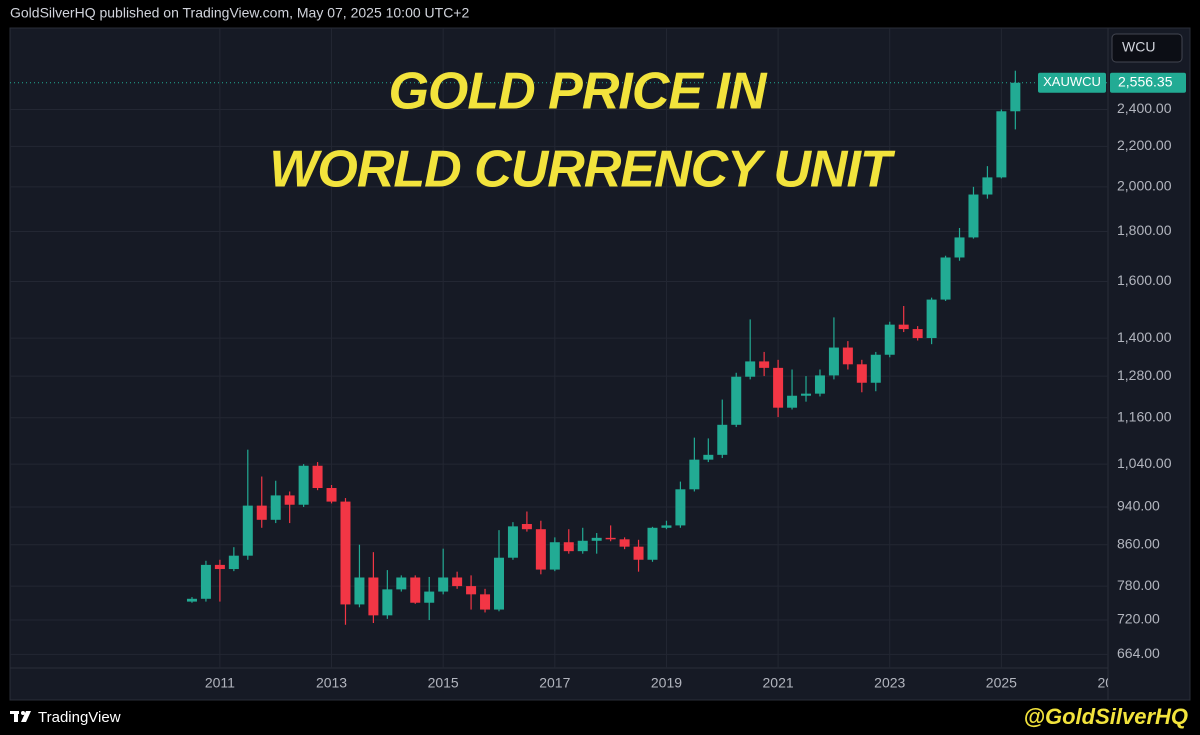  What do you see at coordinates (1144, 145) in the screenshot?
I see `y-tick-label: 2,200.00` at bounding box center [1144, 145].